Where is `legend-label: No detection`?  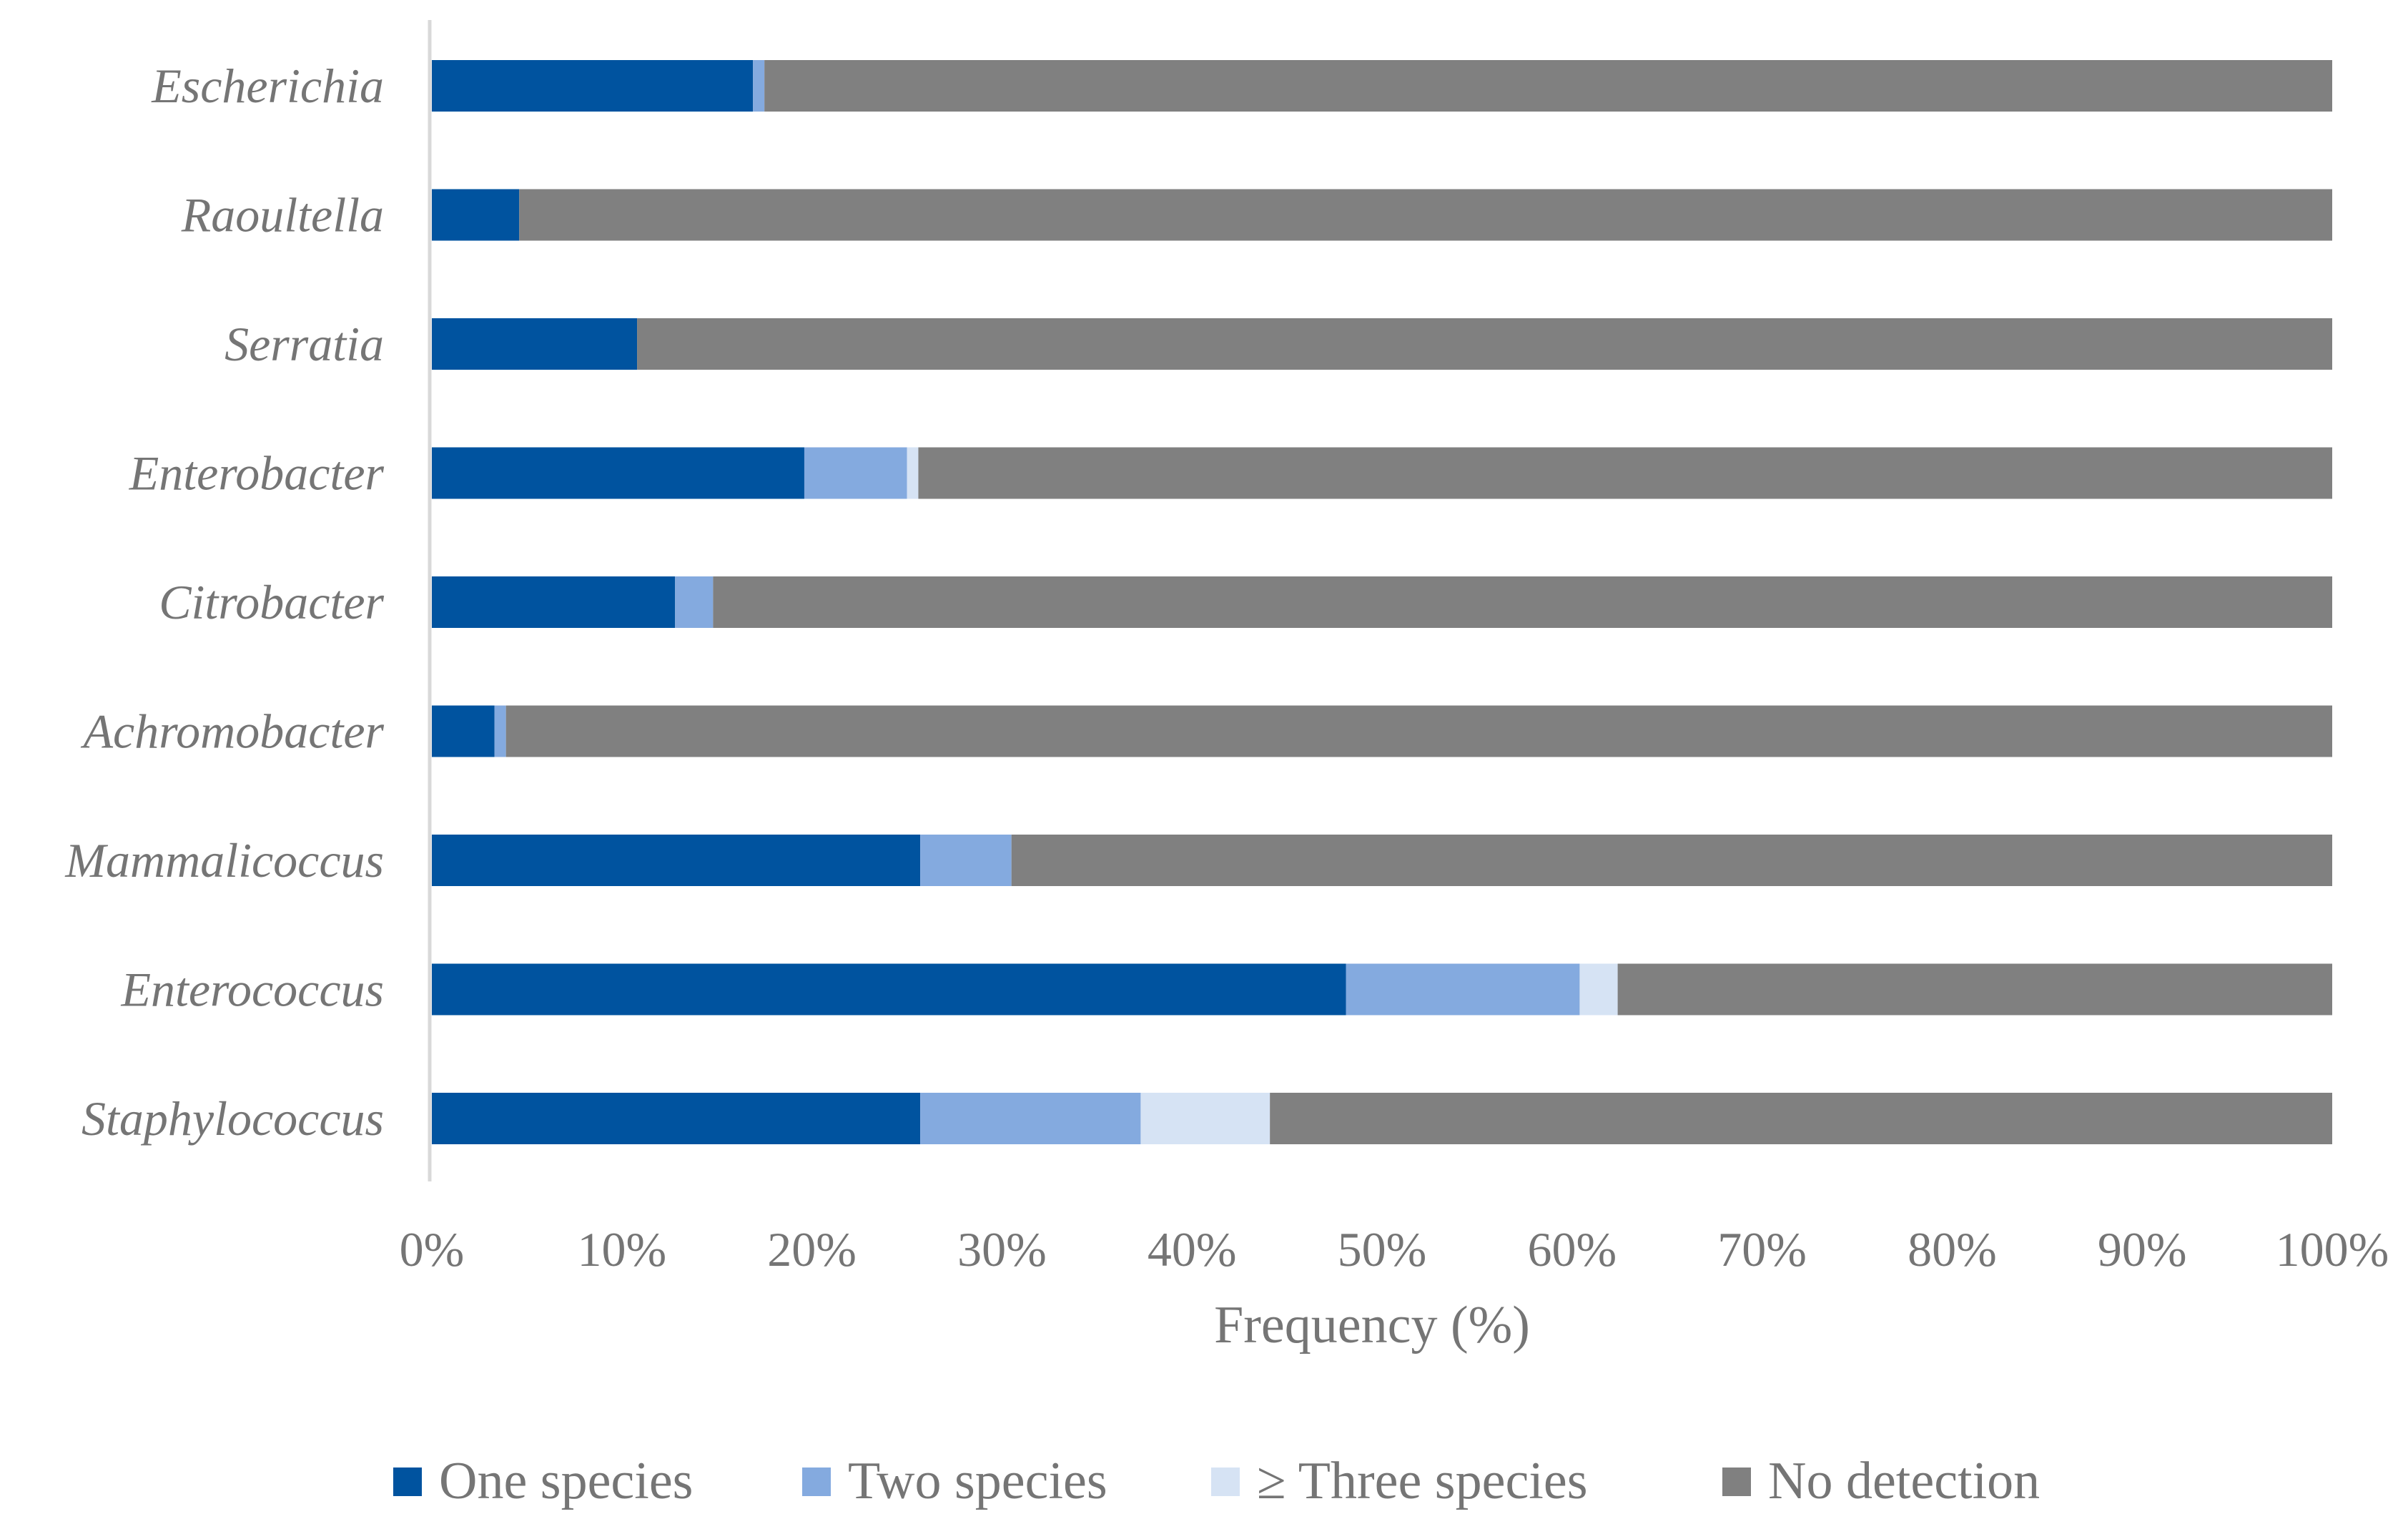
legend-label: No detection is located at coordinates (1904, 1481).